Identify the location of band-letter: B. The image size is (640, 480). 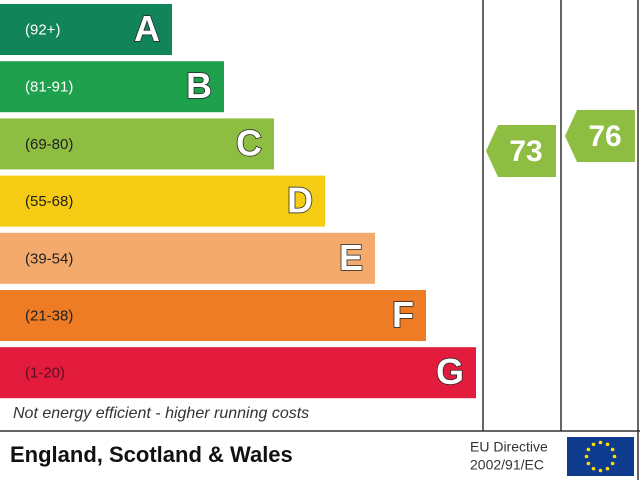
(199, 85).